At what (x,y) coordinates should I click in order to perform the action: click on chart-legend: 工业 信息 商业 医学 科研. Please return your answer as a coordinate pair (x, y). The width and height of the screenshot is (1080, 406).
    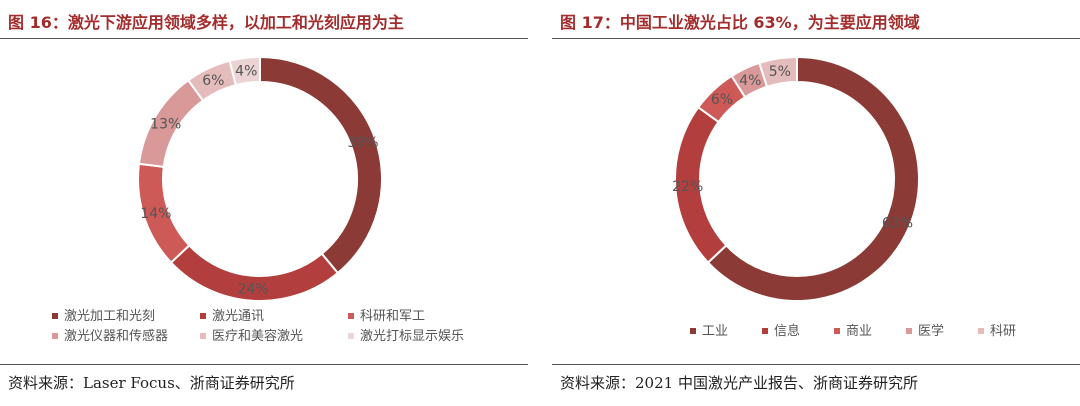
    Looking at the image, I should click on (880, 330).